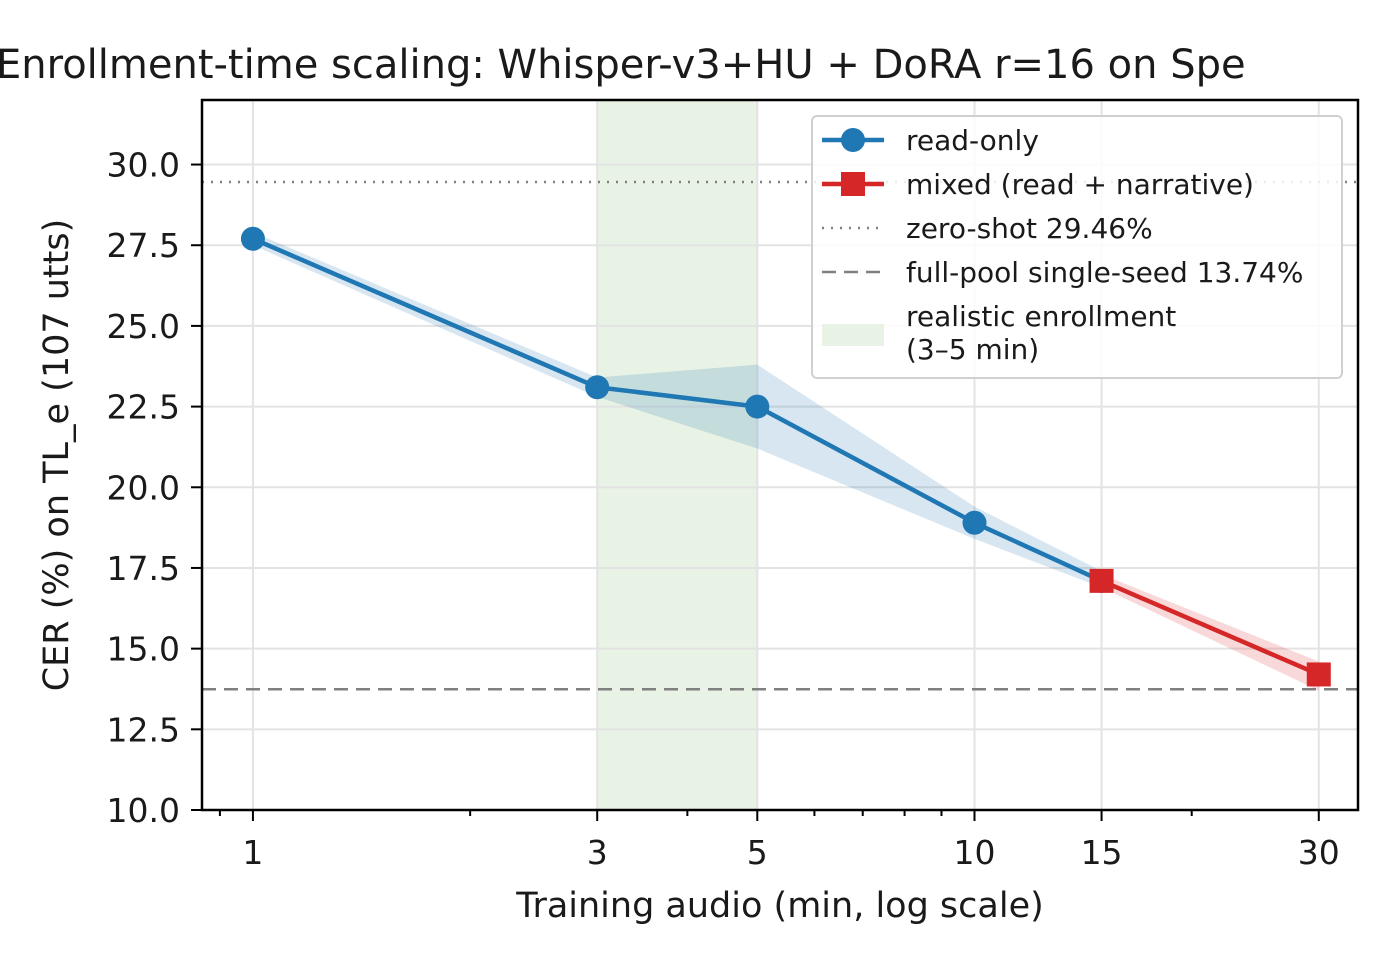 This screenshot has height=966, width=1398. I want to click on y-tick-label: 17.5, so click(143, 568).